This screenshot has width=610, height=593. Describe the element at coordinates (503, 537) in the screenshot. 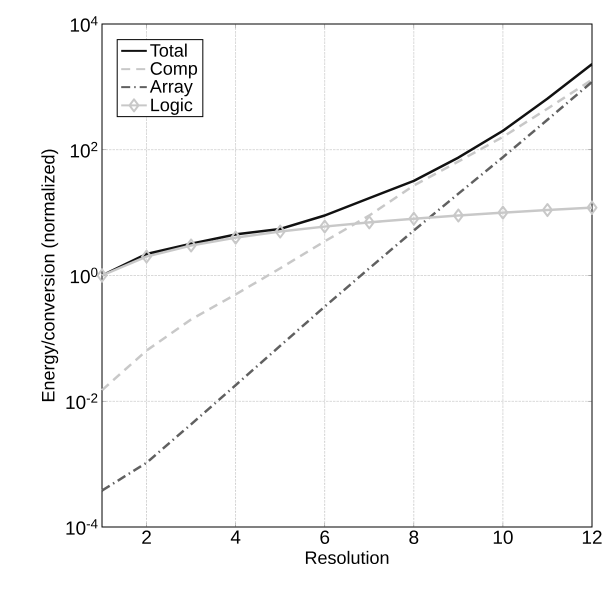

I see `x-tick-label: 10` at that location.